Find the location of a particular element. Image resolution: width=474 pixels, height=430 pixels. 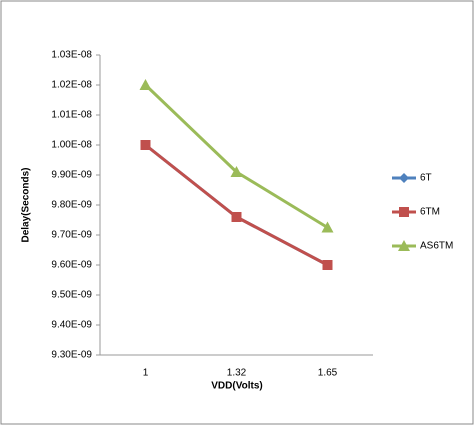

legend-label: 6TM is located at coordinates (430, 212).